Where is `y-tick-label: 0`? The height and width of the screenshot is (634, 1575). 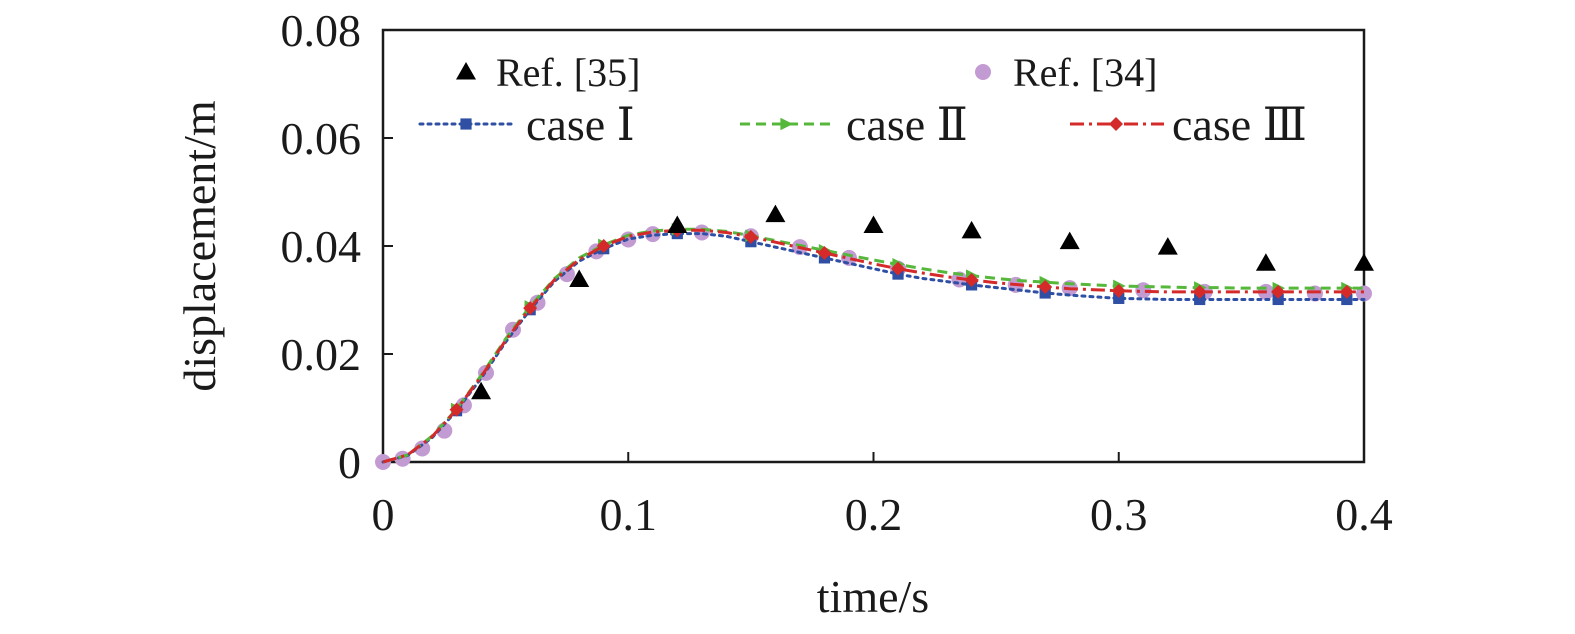
y-tick-label: 0 is located at coordinates (349, 462).